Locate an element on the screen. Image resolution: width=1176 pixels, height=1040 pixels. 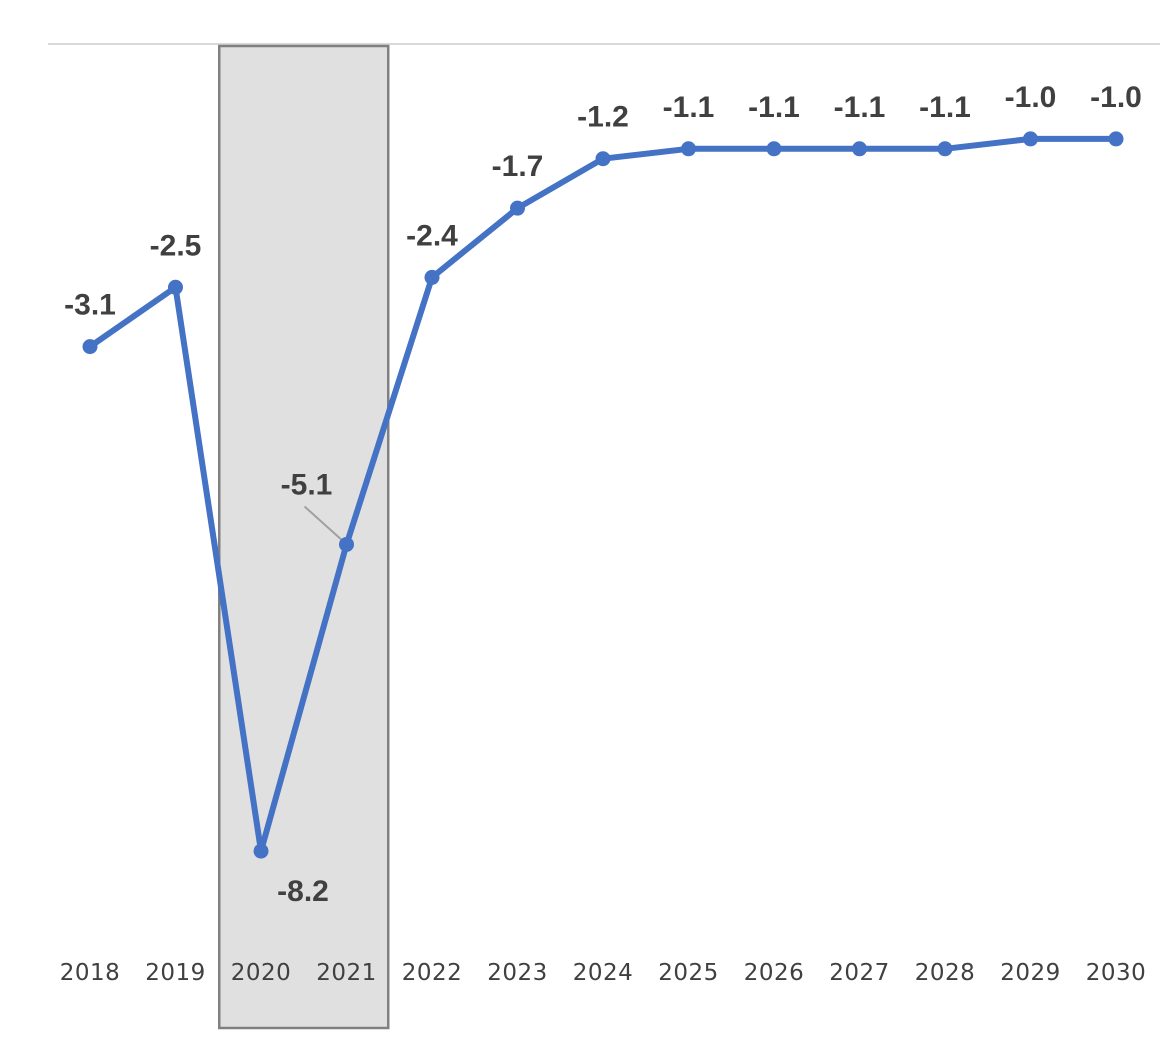
x-tick-label: 2020 is located at coordinates (261, 973).